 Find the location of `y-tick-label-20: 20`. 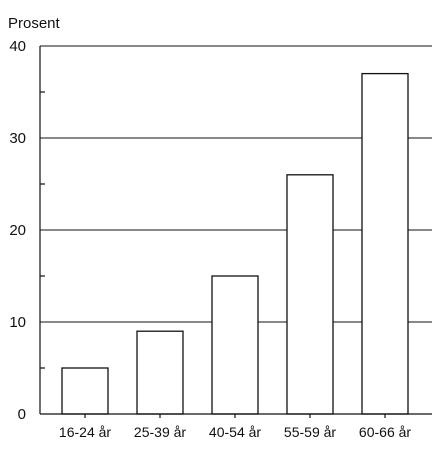

y-tick-label-20: 20 is located at coordinates (17, 230).